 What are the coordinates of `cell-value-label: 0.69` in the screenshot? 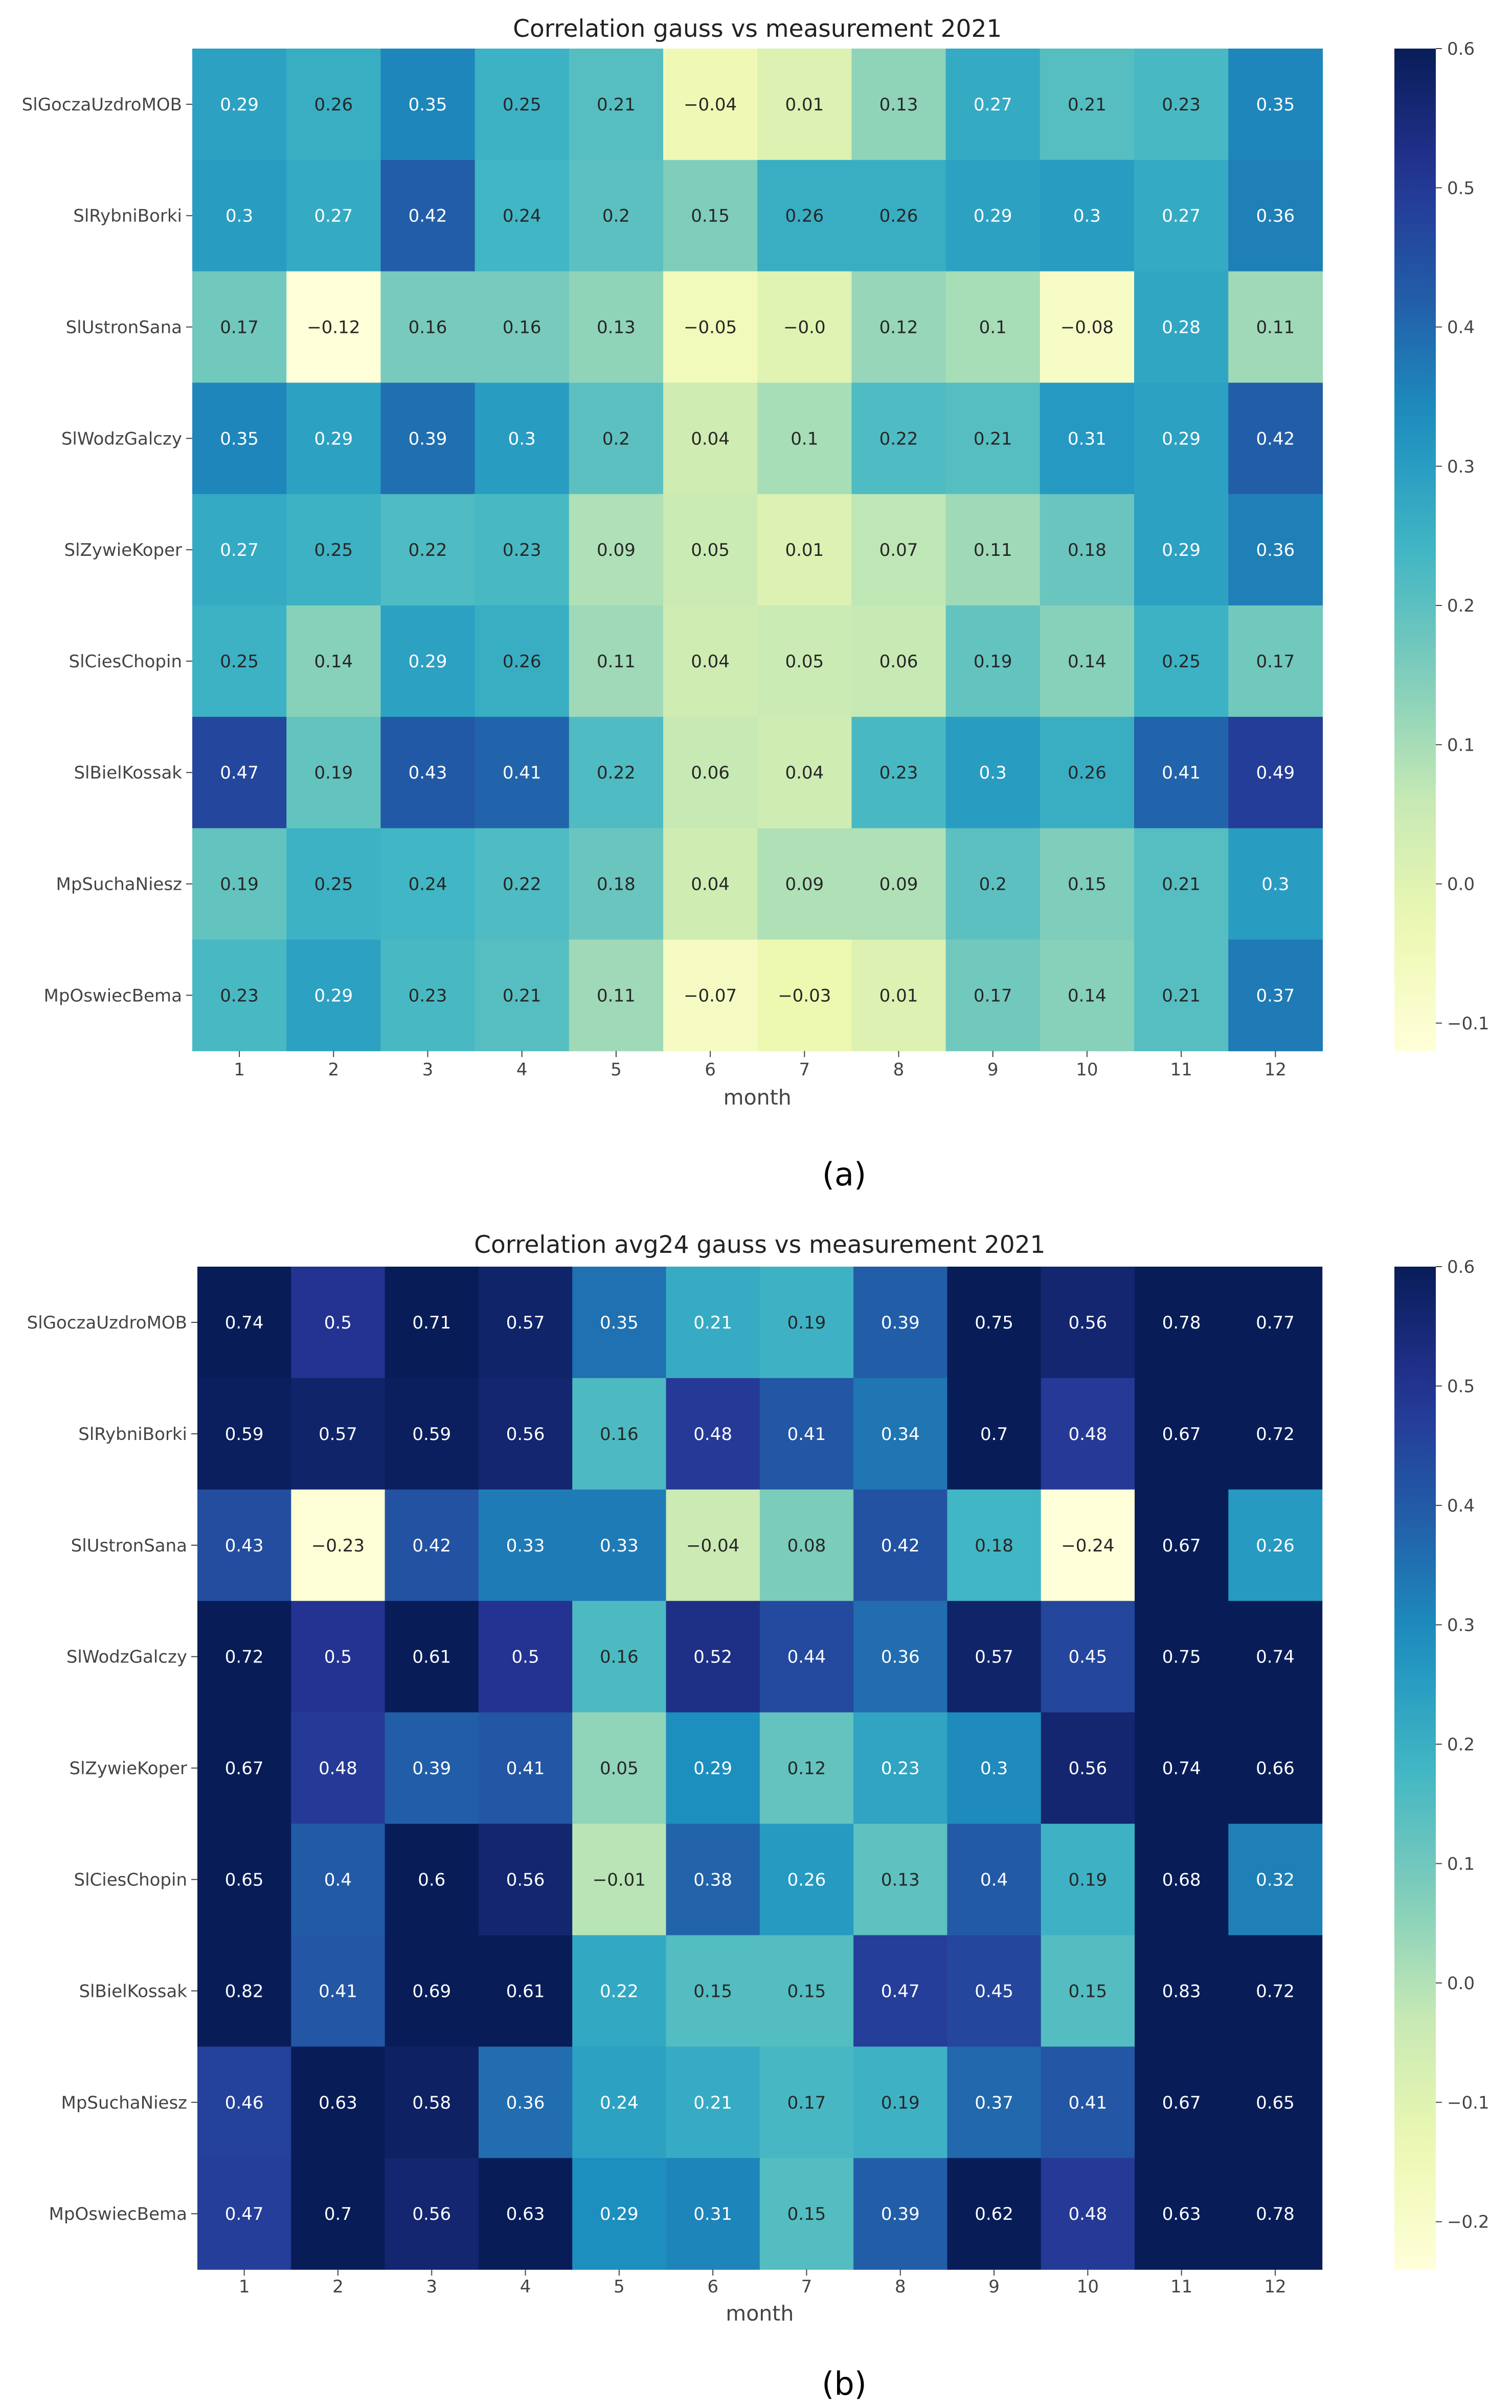 It's located at (431, 1991).